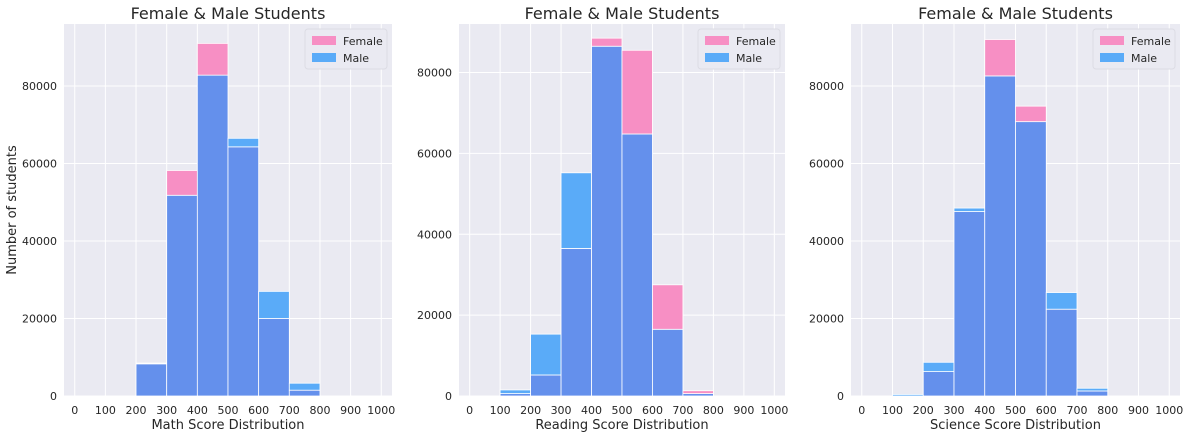 This screenshot has height=438, width=1192. I want to click on x-axis-label: Science Score Distribution, so click(1015, 425).